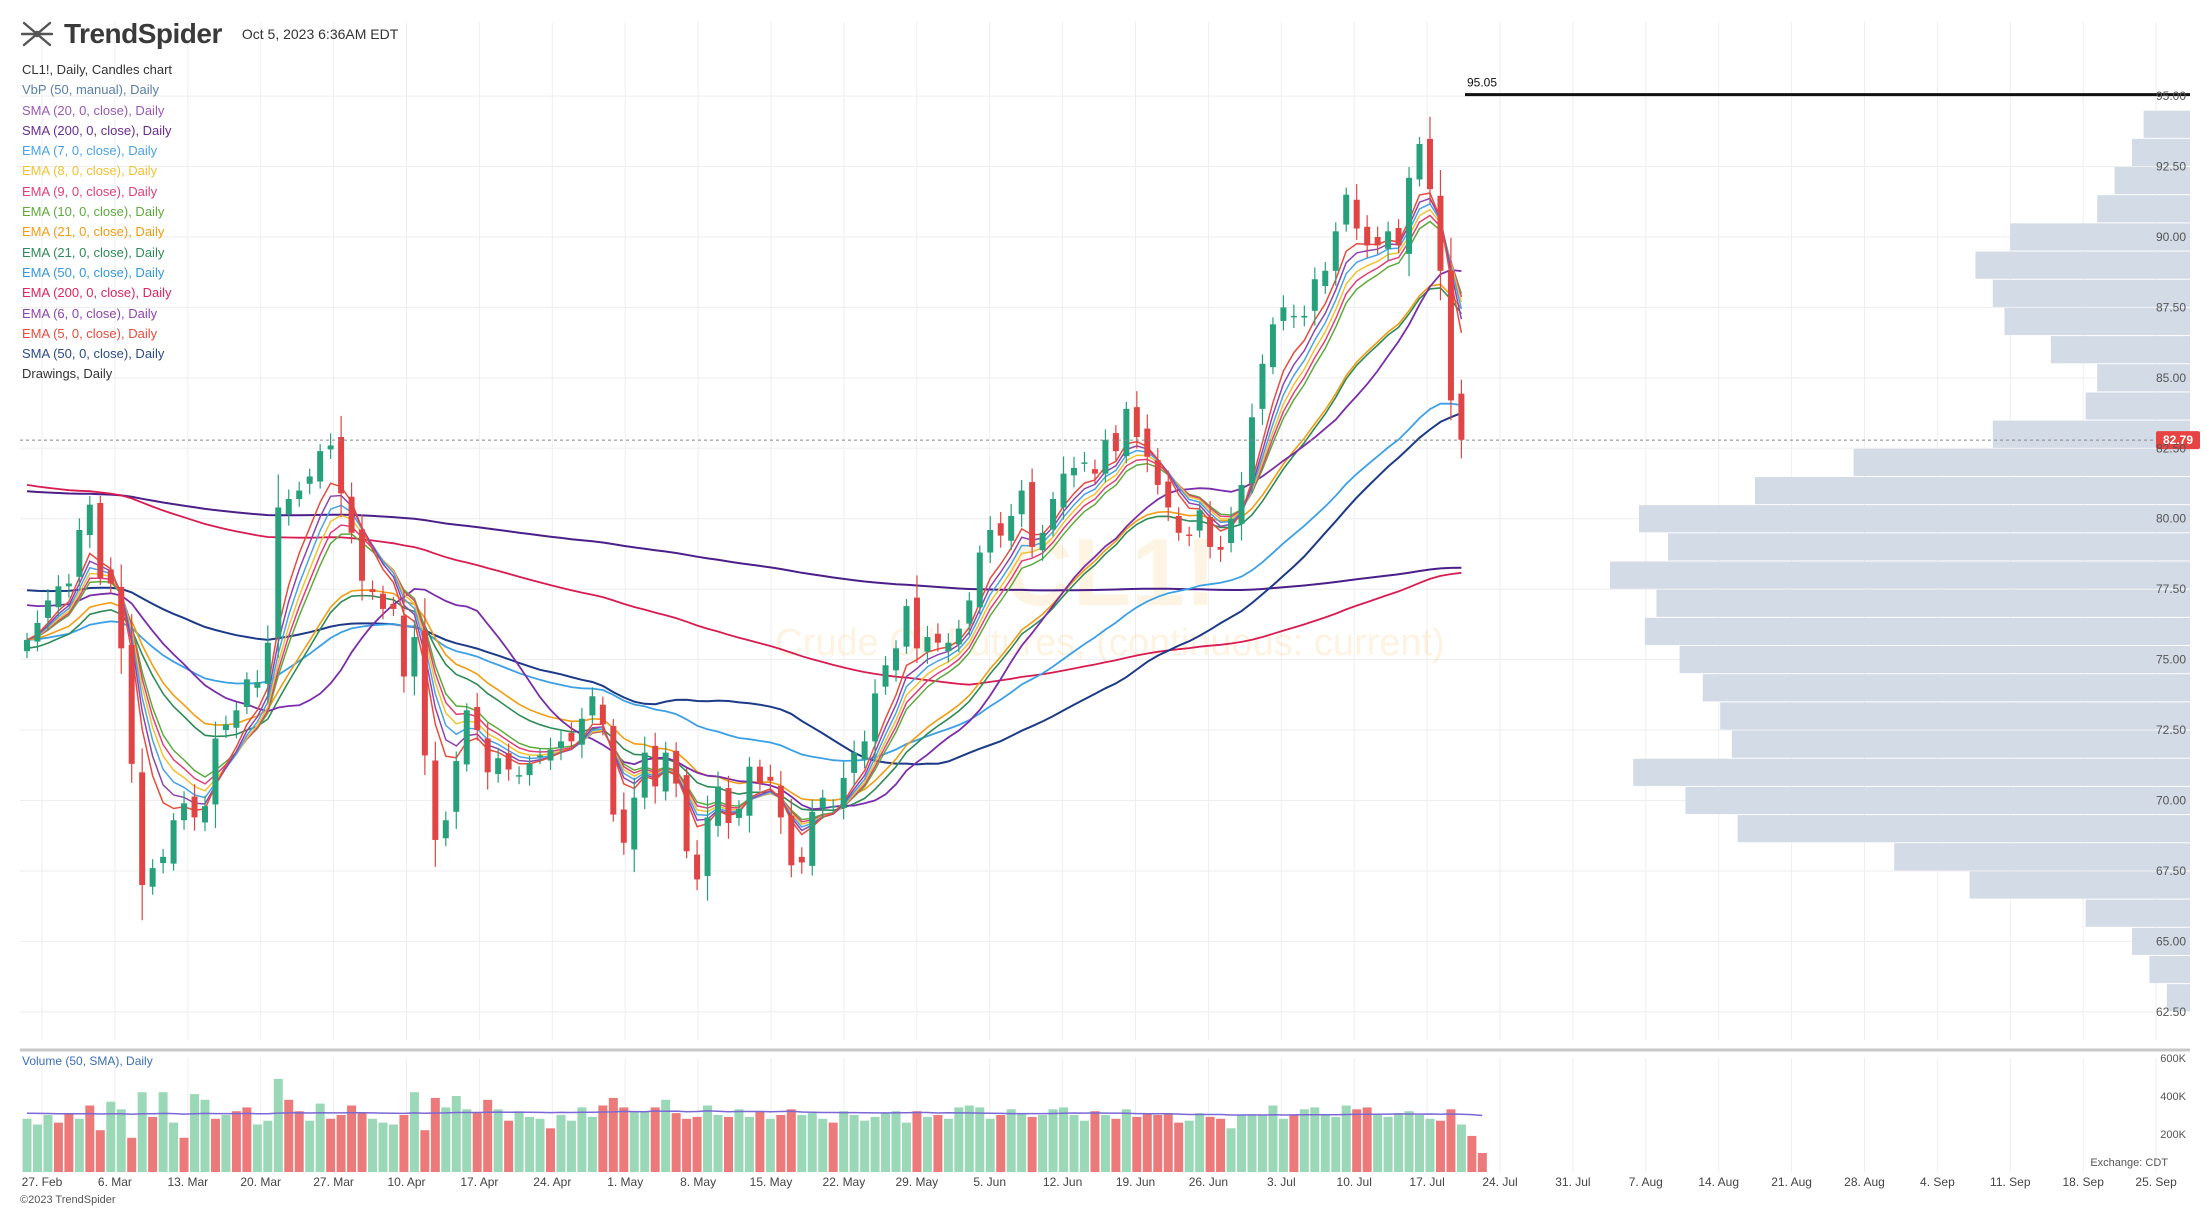 This screenshot has width=2207, height=1214. What do you see at coordinates (93, 272) in the screenshot?
I see `legend-item: EMA (50, 0, close), Daily` at bounding box center [93, 272].